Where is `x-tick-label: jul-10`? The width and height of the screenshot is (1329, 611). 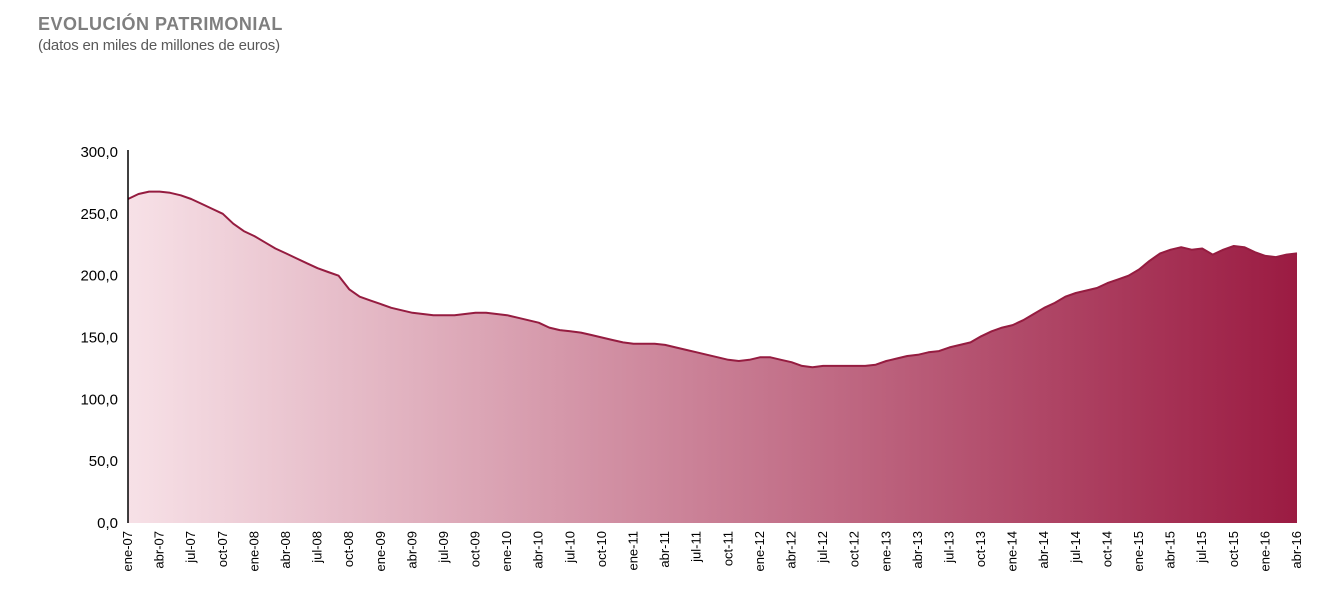 x-tick-label: jul-10 is located at coordinates (569, 547).